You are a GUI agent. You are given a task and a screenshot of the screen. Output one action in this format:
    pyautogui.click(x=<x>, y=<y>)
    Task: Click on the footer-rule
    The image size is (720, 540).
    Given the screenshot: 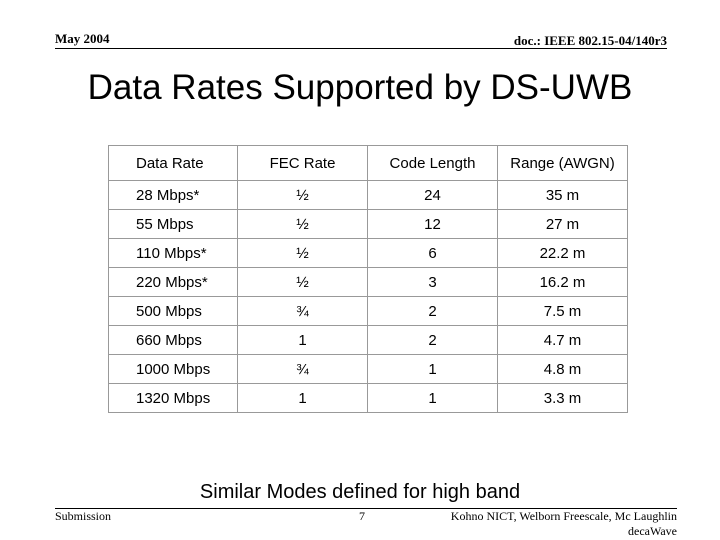 What is the action you would take?
    pyautogui.click(x=366, y=508)
    